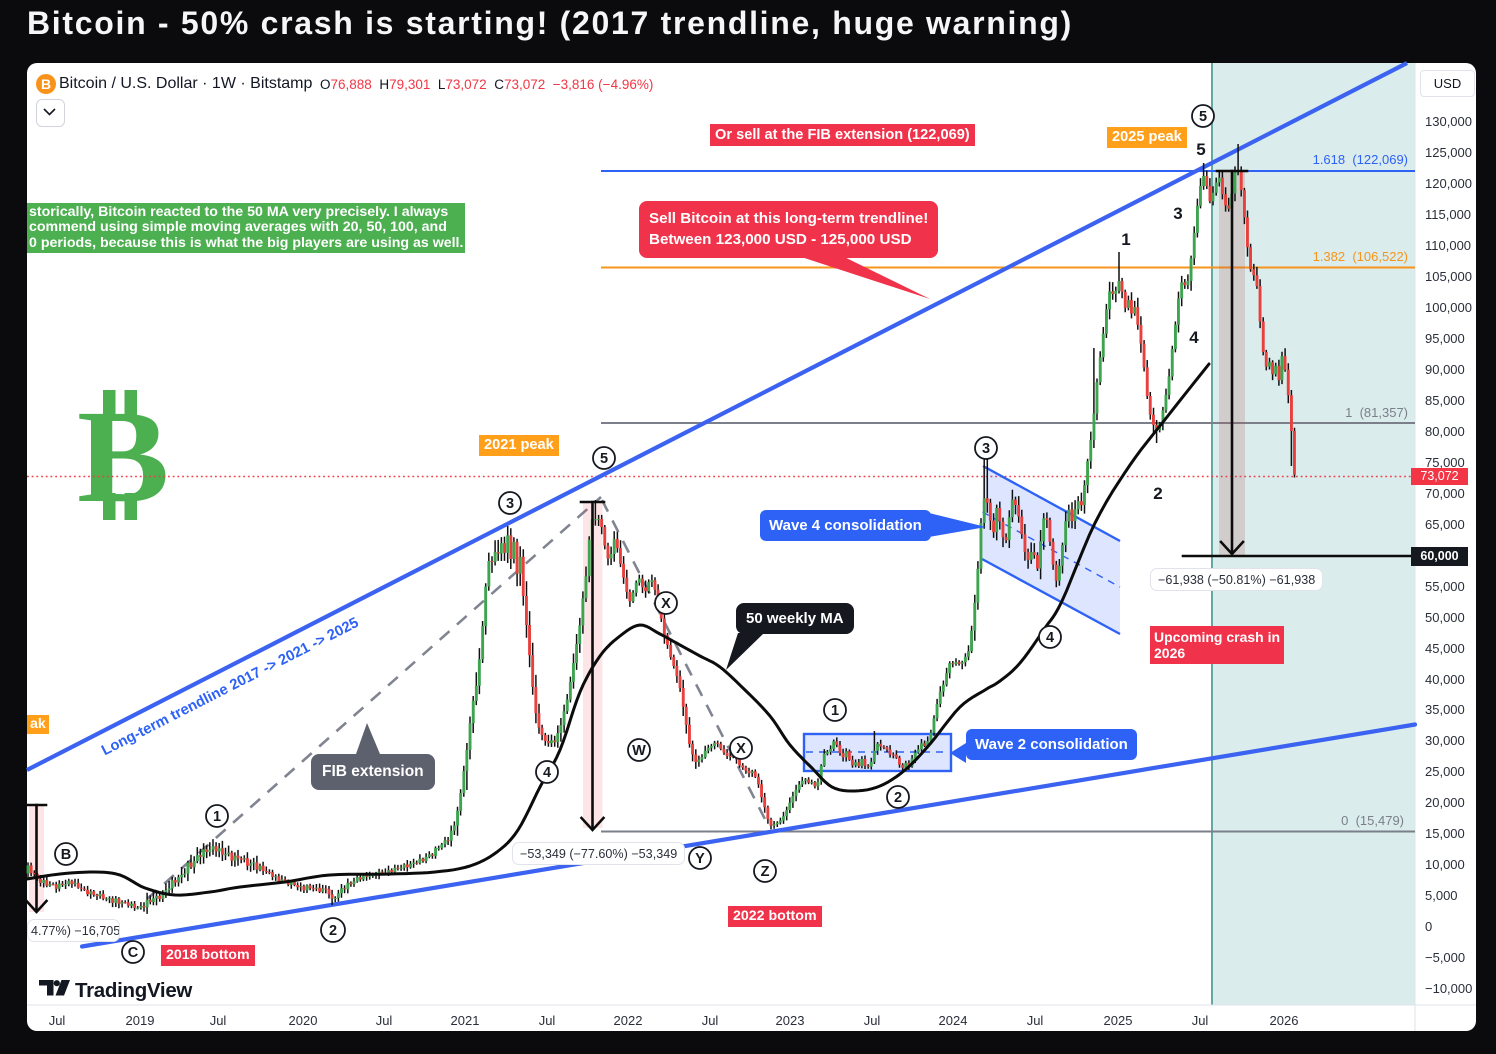  What do you see at coordinates (700, 859) in the screenshot?
I see `svg-text: Y` at bounding box center [700, 859].